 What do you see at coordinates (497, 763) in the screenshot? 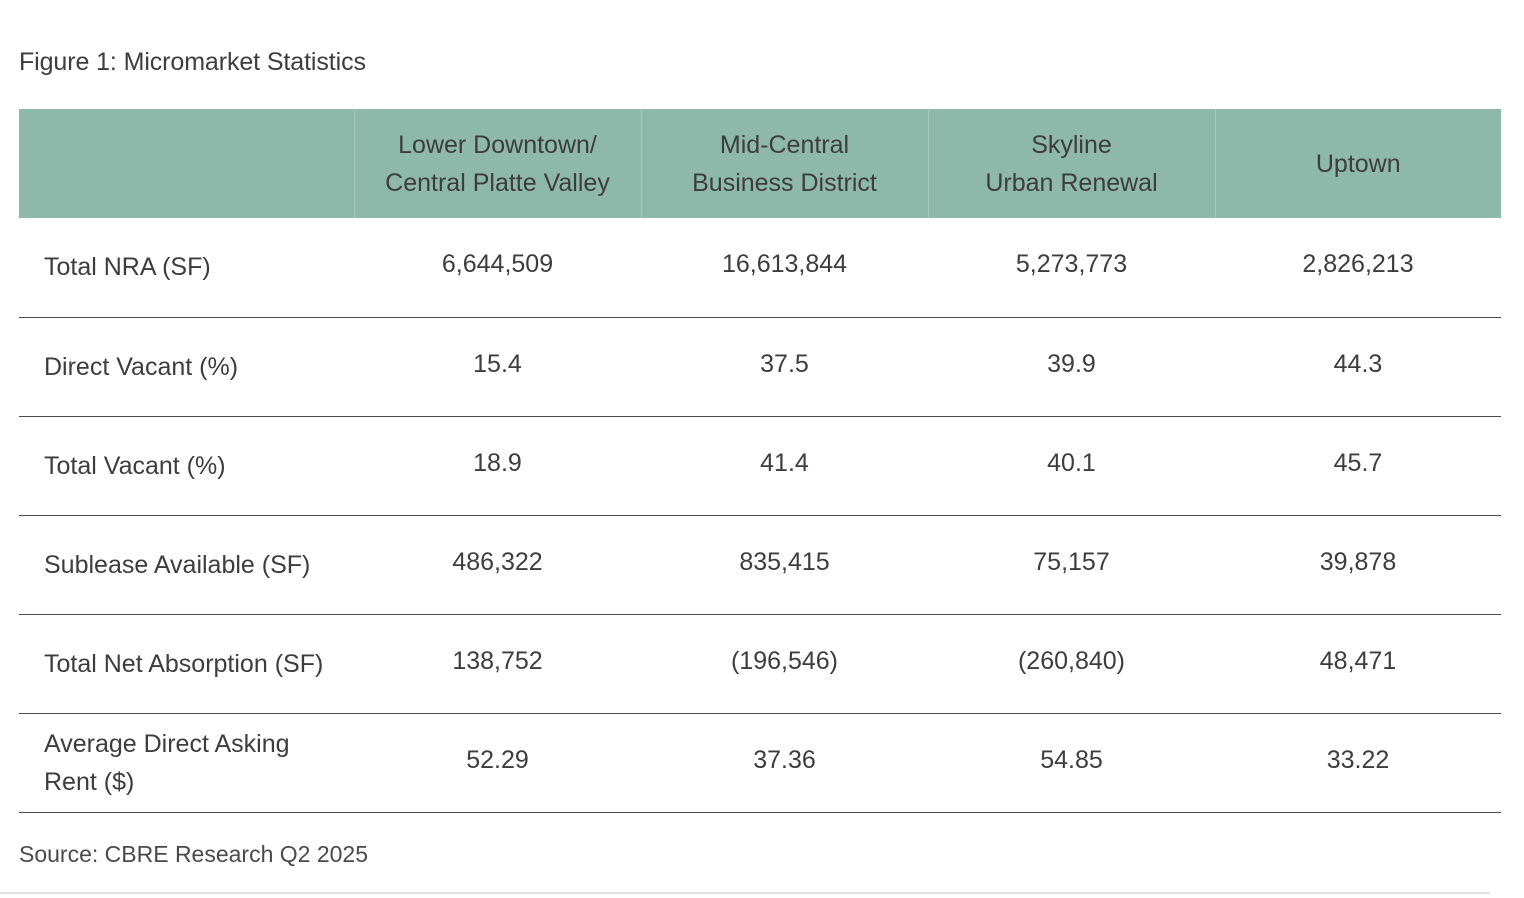
I see `table-cell: 52.29` at bounding box center [497, 763].